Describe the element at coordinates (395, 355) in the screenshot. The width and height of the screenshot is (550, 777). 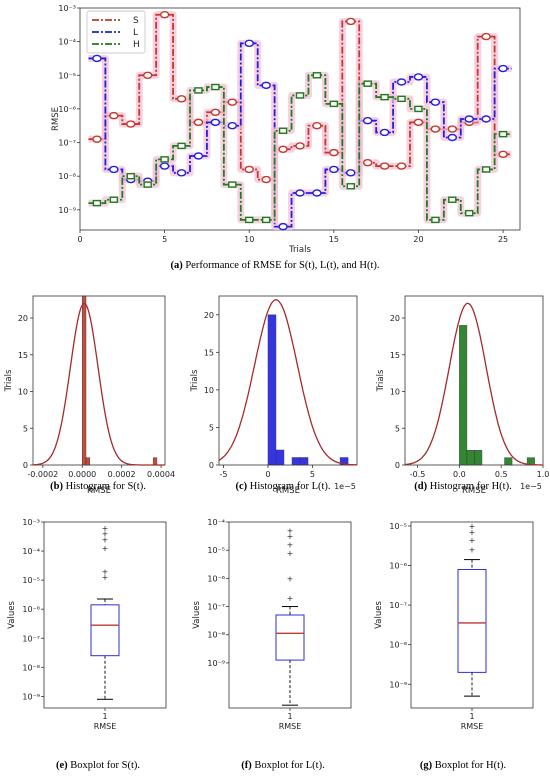
I see `y-tick-label: 15` at that location.